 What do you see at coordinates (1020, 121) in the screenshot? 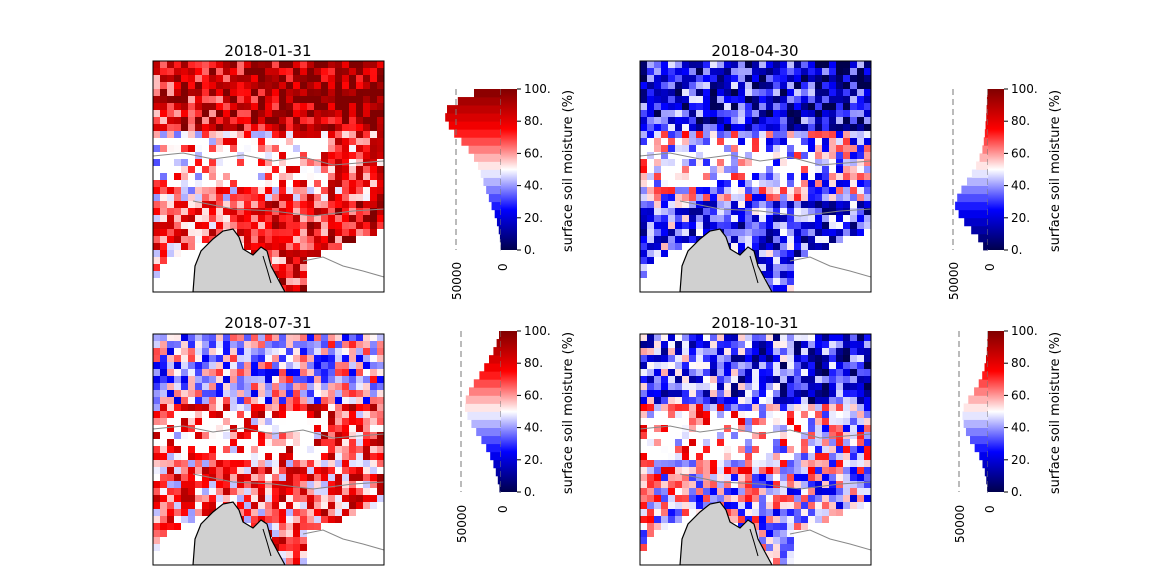
I see `colorbar-tick-label: 80.` at bounding box center [1020, 121].